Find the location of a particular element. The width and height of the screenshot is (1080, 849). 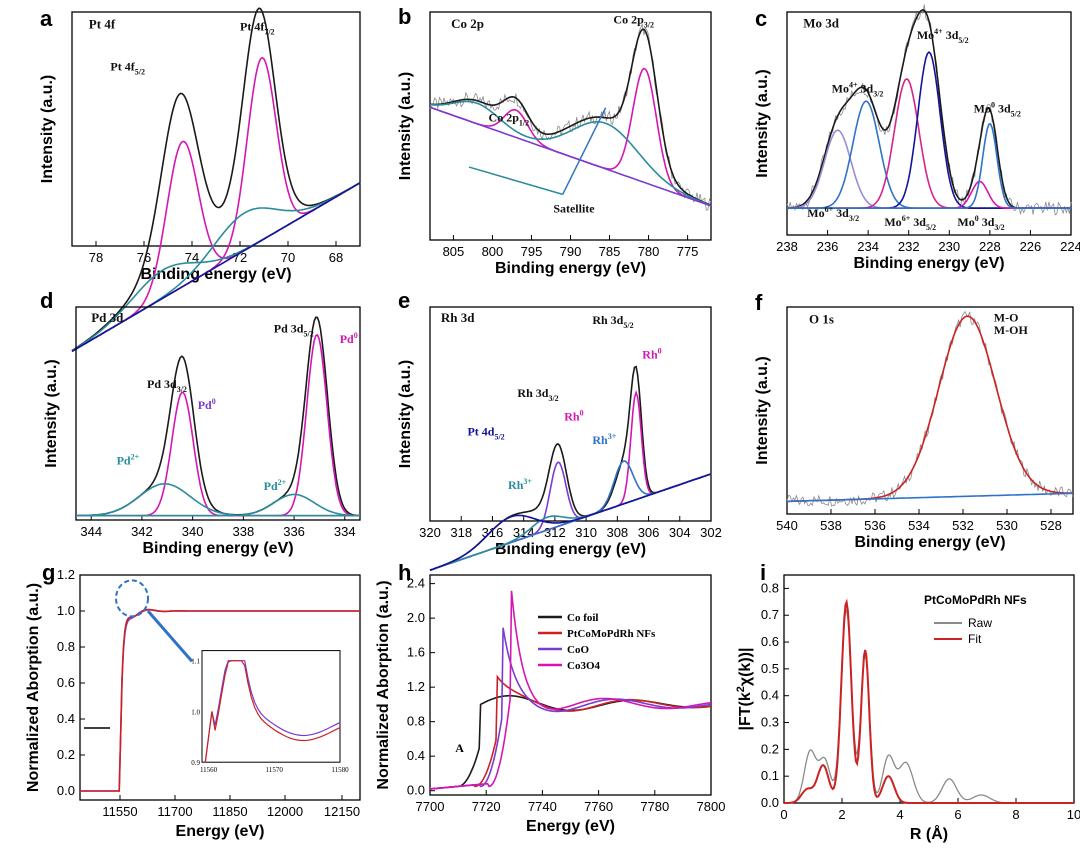

y-tick-label: 1.0 is located at coordinates (66, 610).